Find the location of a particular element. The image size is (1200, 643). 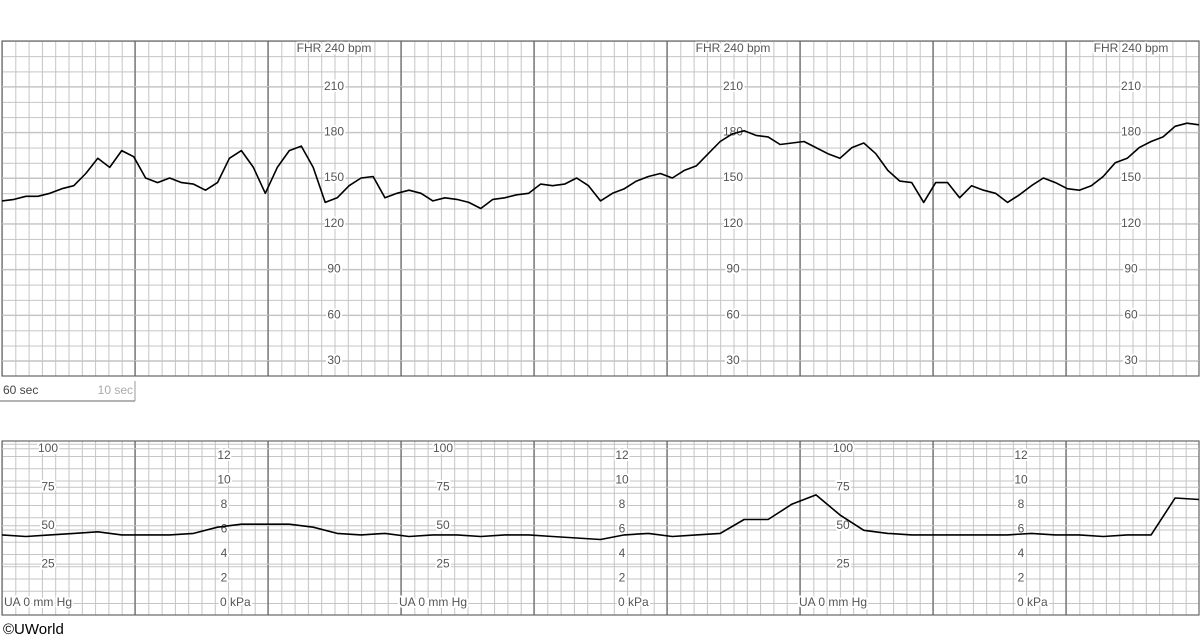

scale-major-label: 60 sec is located at coordinates (20, 390).